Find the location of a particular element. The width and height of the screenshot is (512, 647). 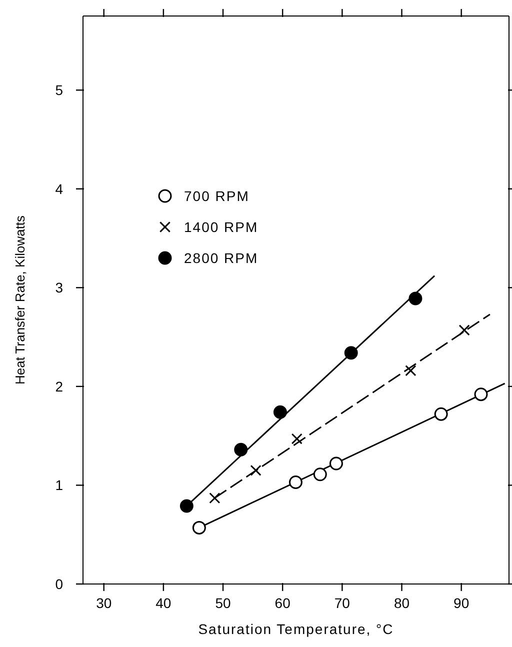

x-tick-label: 80 is located at coordinates (402, 603).